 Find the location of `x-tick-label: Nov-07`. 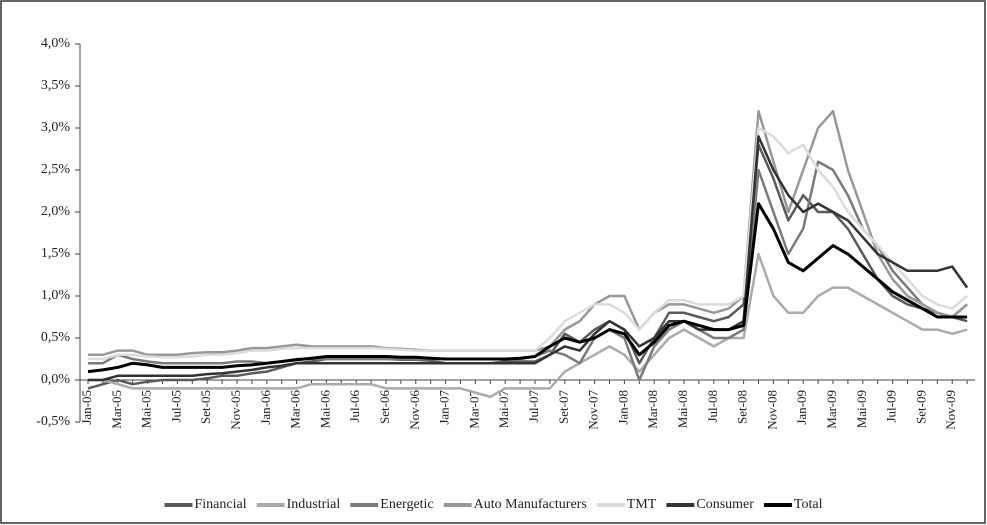

x-tick-label: Nov-07 is located at coordinates (593, 410).